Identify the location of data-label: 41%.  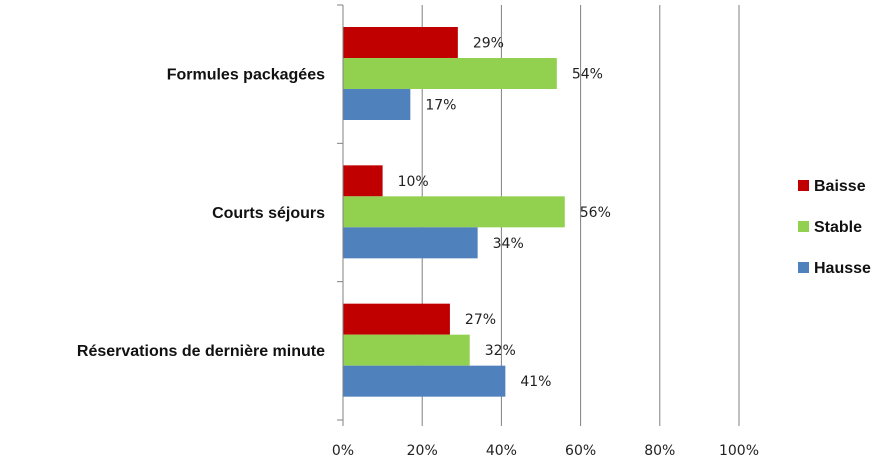
(535, 382).